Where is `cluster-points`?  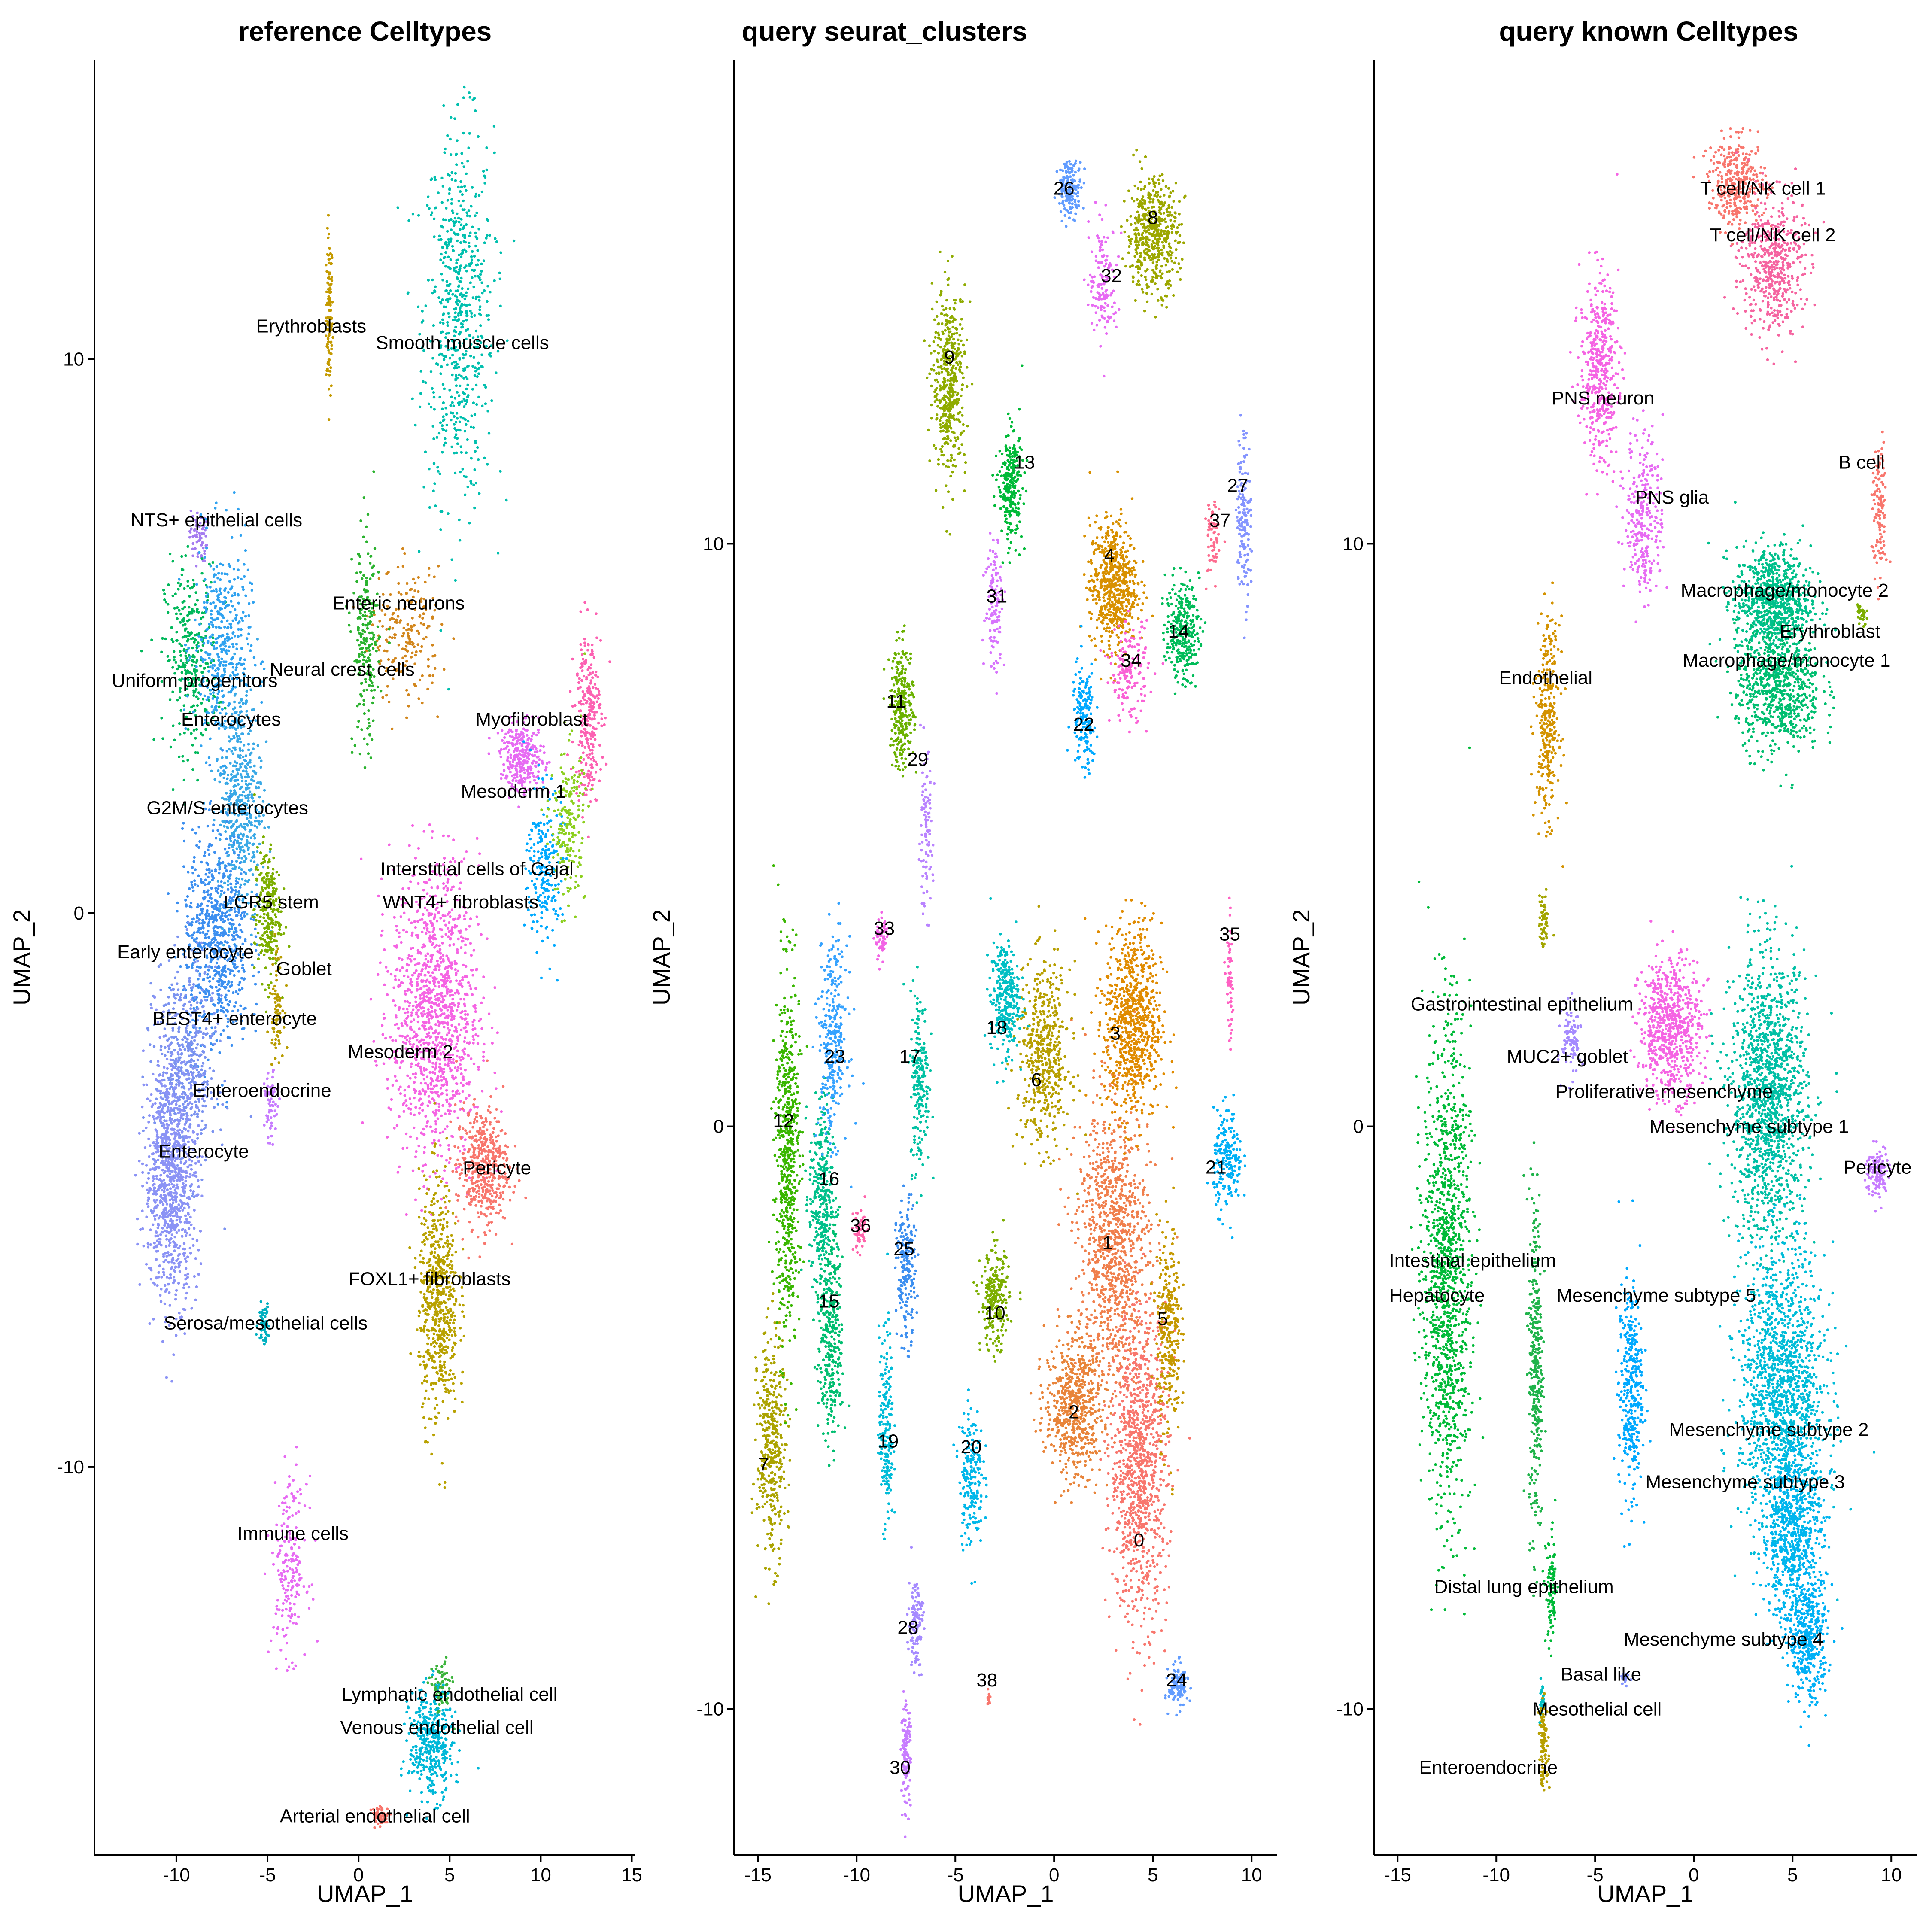
cluster-points is located at coordinates (278, 999).